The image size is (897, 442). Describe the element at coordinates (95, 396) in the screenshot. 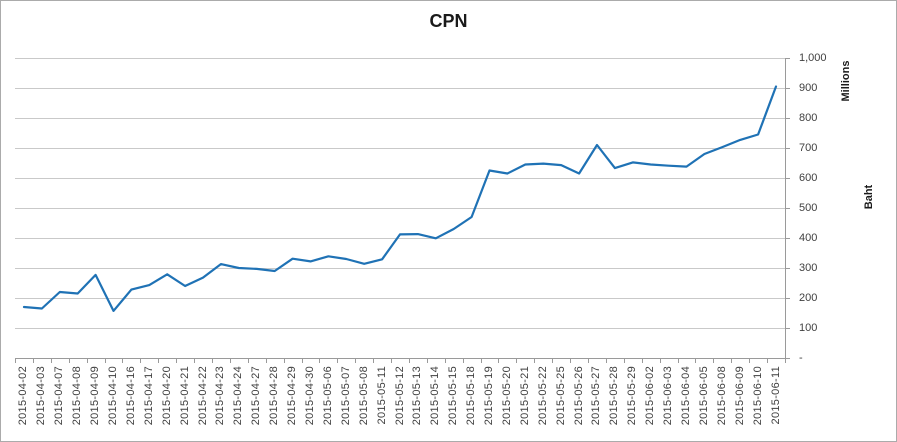

I see `x-axis-label: 2015-04-09` at that location.